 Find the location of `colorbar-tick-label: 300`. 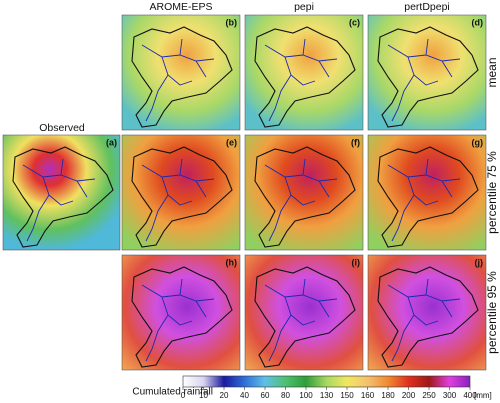

colorbar-tick-label: 300 is located at coordinates (450, 395).